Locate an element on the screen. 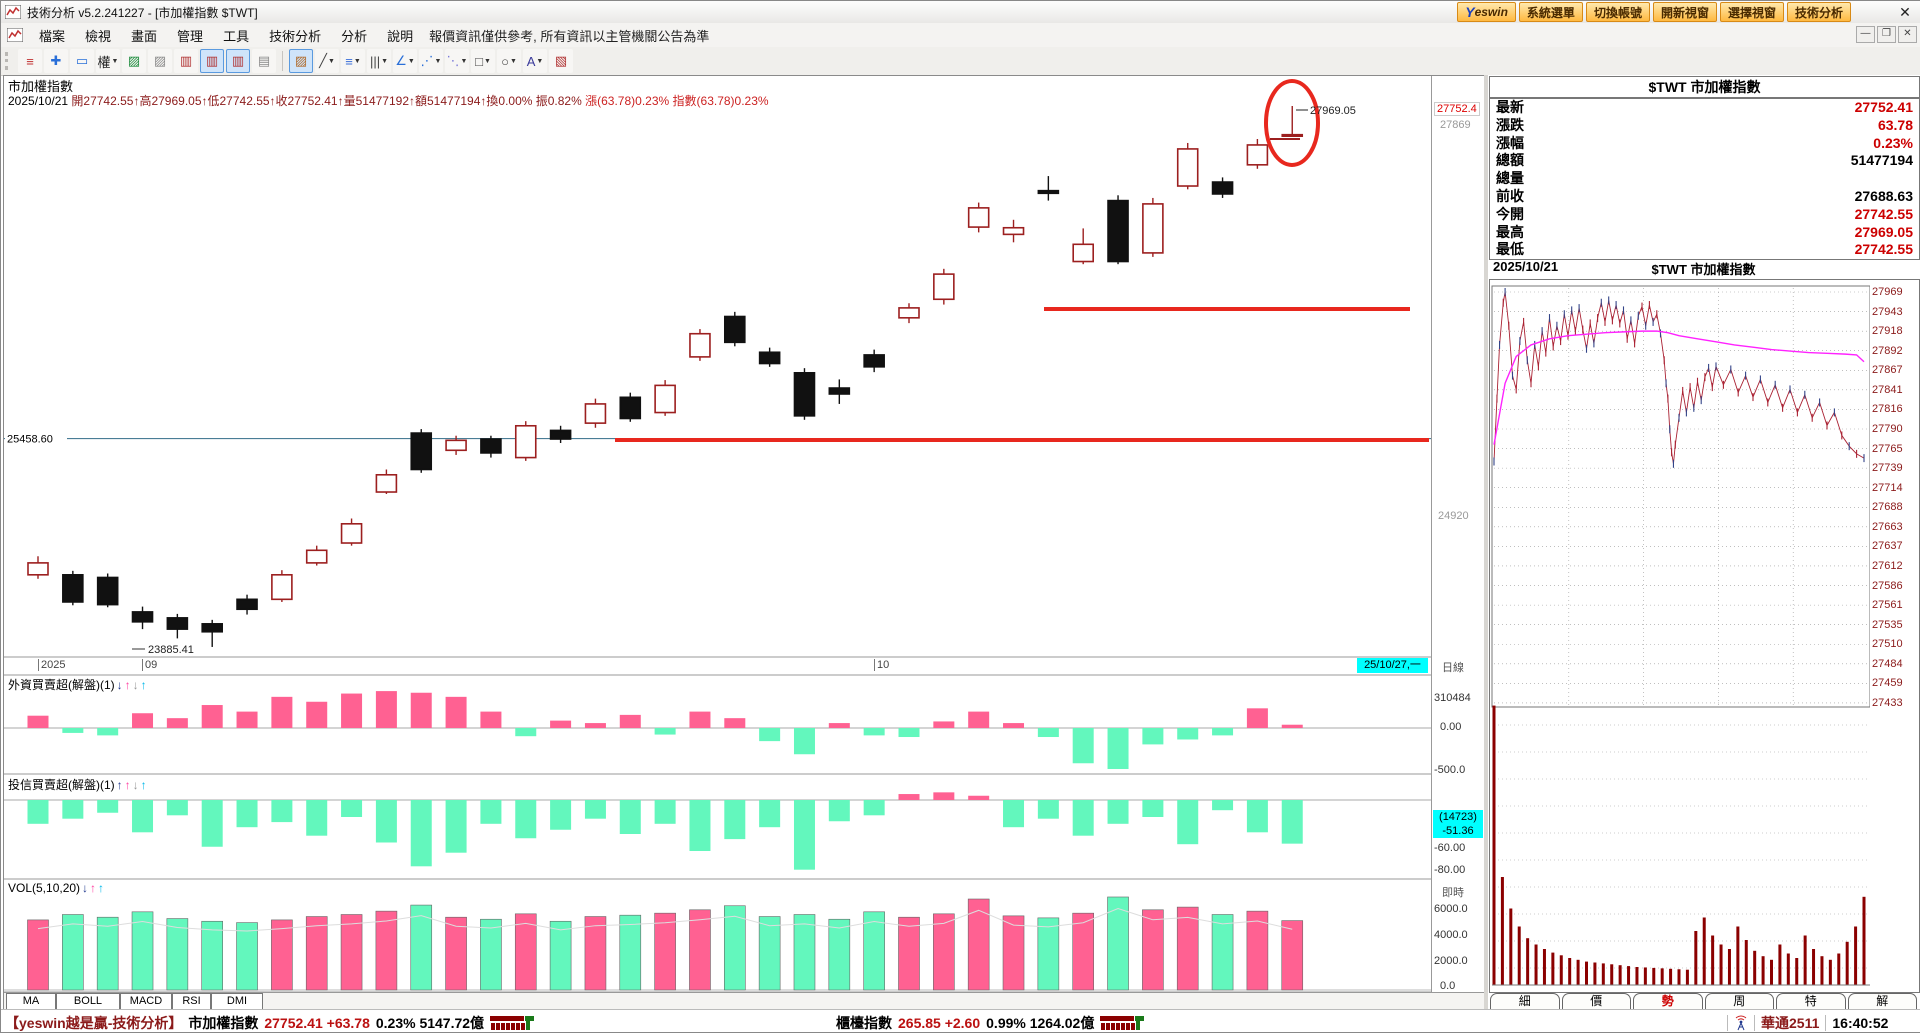 This screenshot has width=1920, height=1033. tab-rsi: RSI is located at coordinates (191, 1001).